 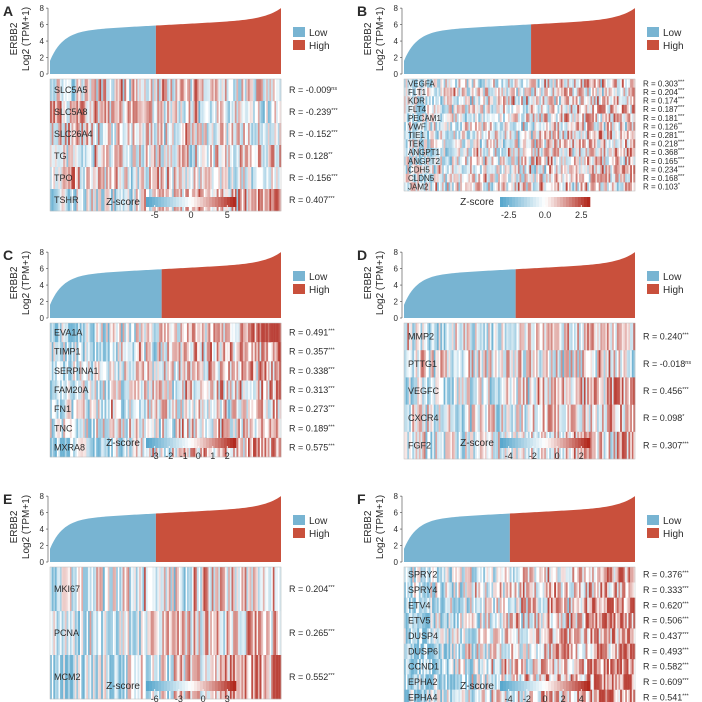 I want to click on gene-label: SPRY2, so click(x=422, y=575).